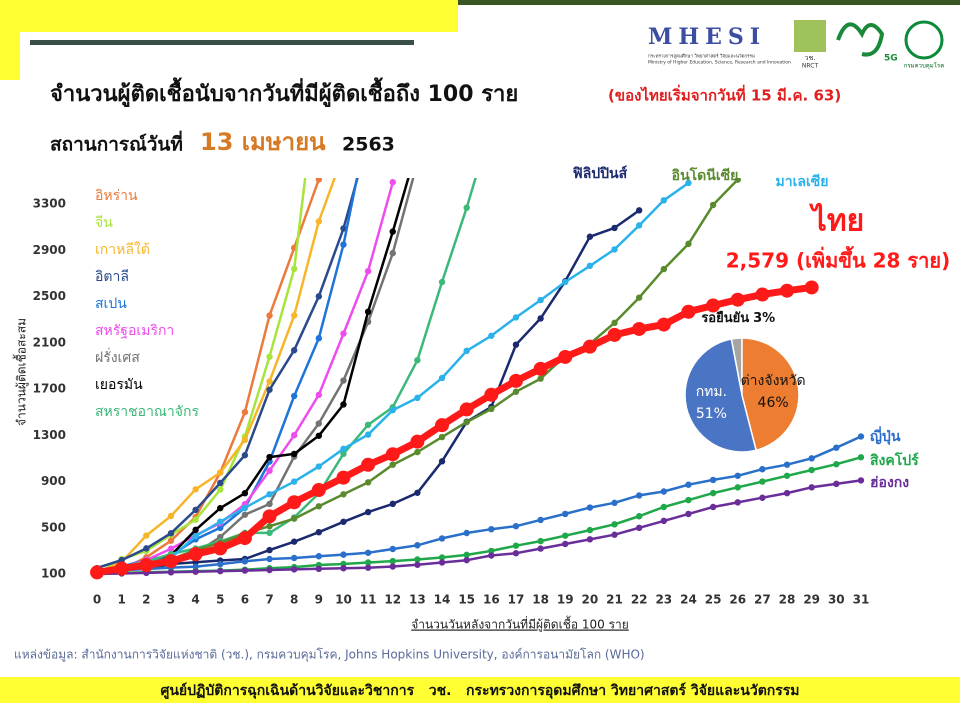 This screenshot has height=703, width=960. What do you see at coordinates (787, 600) in the screenshot?
I see `x-tick-label: 28` at bounding box center [787, 600].